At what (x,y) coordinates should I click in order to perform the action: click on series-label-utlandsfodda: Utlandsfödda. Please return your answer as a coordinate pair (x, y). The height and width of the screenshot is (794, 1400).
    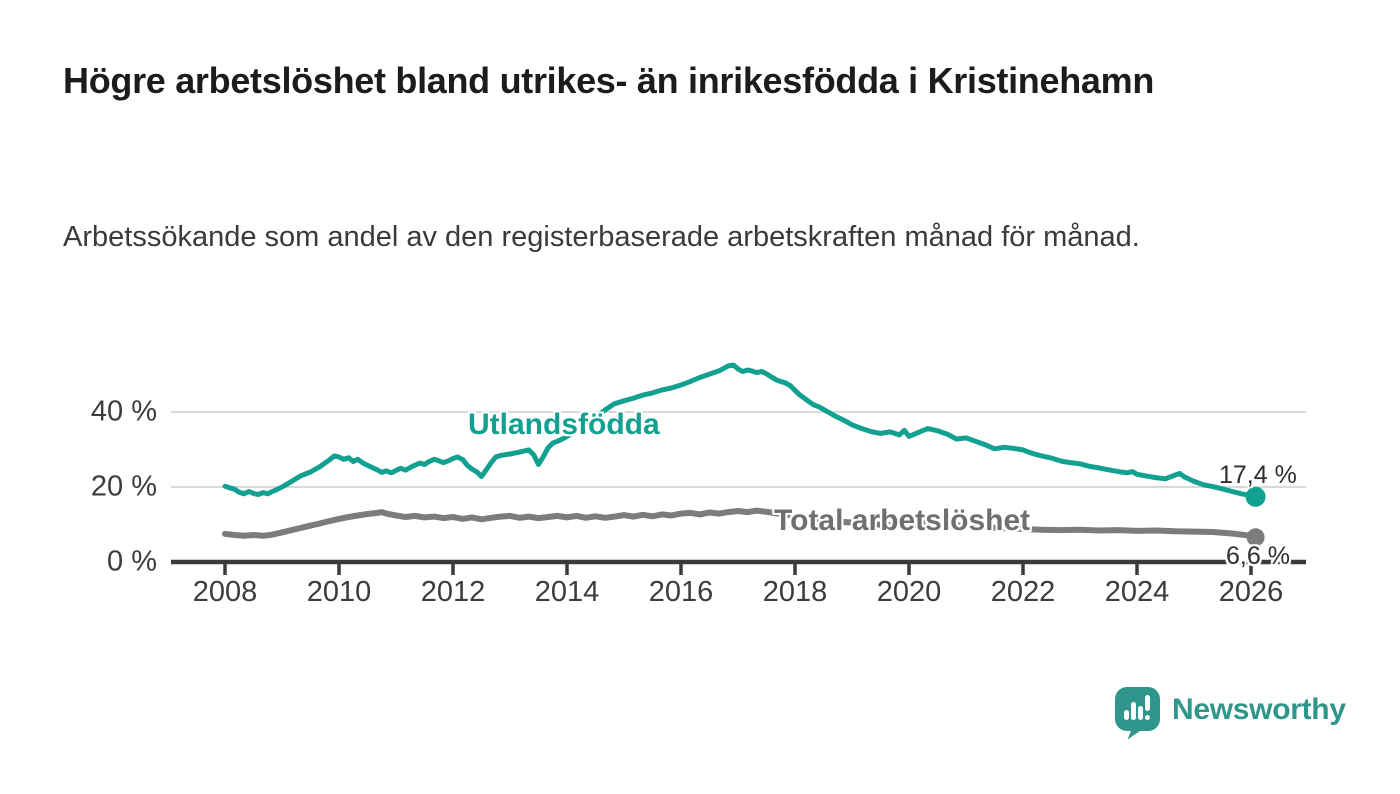
    Looking at the image, I should click on (564, 424).